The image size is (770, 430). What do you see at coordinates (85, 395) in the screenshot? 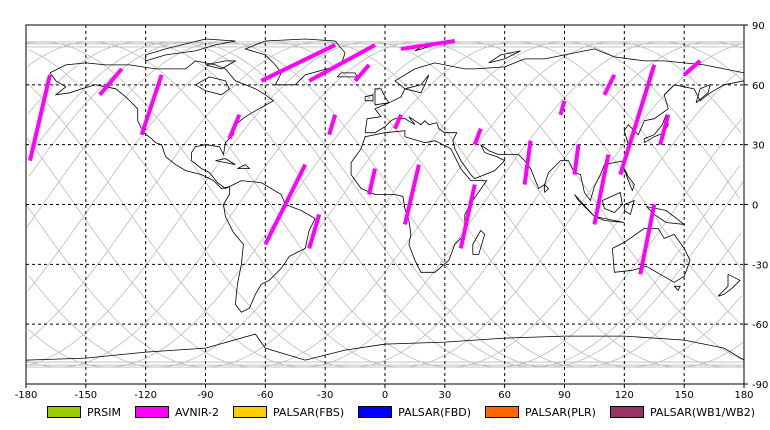
I see `x-tick-label: -150` at bounding box center [85, 395].